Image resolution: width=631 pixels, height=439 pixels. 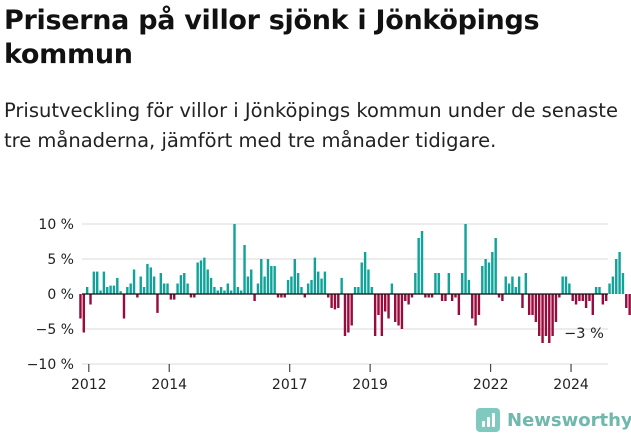 What do you see at coordinates (55, 330) in the screenshot?
I see `y-tick-label: −5 %` at bounding box center [55, 330].